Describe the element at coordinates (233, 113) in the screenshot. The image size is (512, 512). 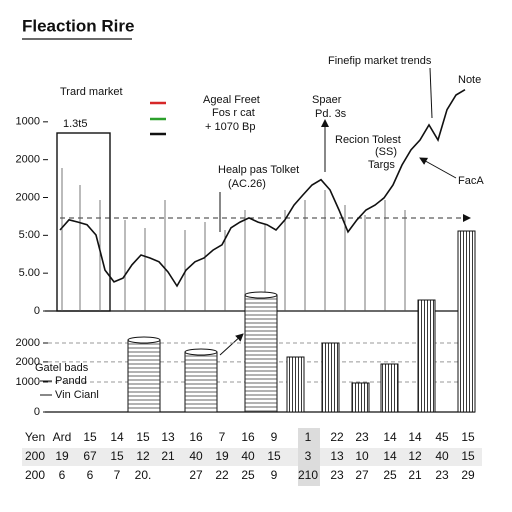
I see `annotation: Fos r cat` at that location.